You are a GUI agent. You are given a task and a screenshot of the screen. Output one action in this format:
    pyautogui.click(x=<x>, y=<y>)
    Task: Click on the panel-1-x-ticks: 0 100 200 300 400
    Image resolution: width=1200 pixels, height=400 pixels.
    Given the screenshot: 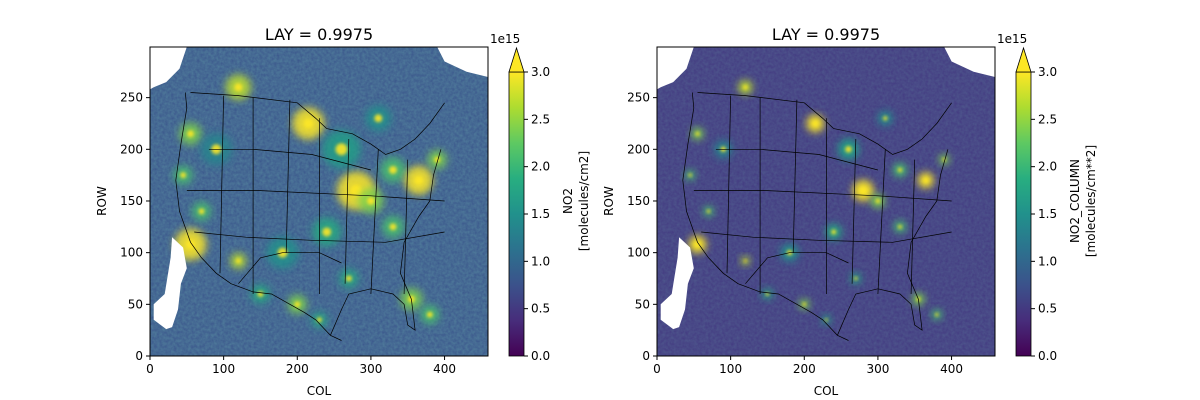 What is the action you would take?
    pyautogui.click(x=301, y=366)
    